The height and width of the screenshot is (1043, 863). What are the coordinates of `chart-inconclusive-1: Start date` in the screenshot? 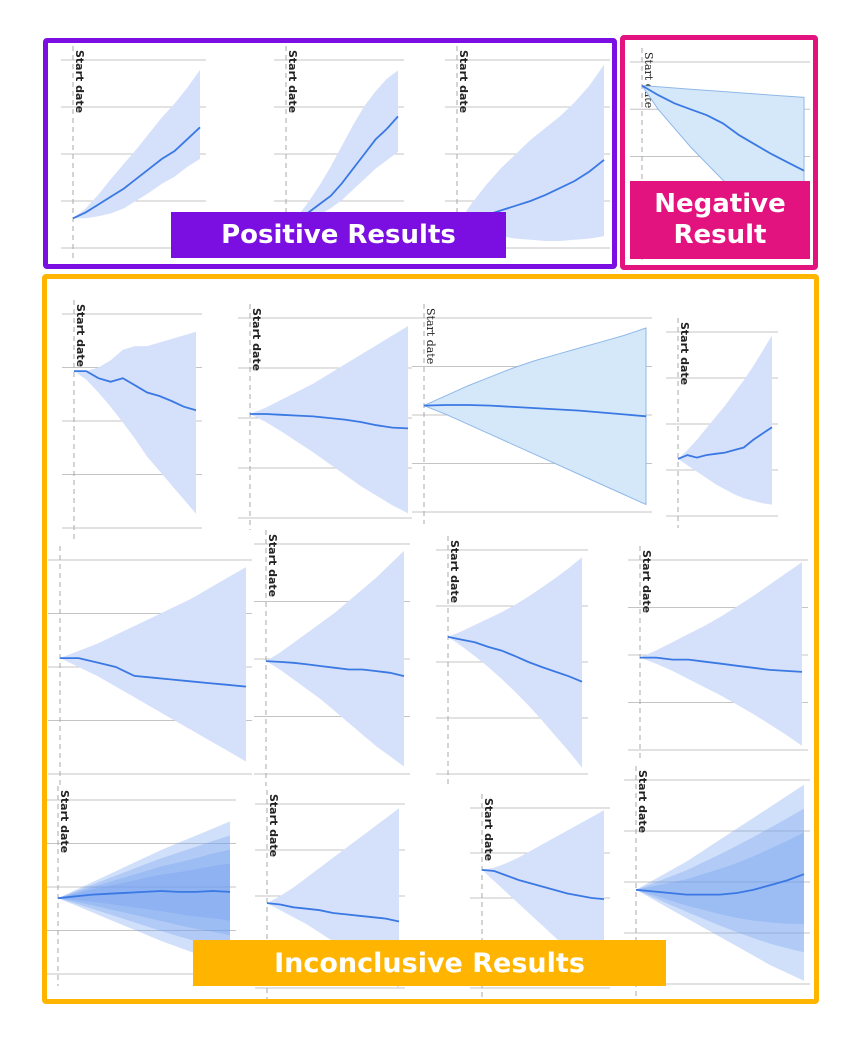 It's located at (132, 420).